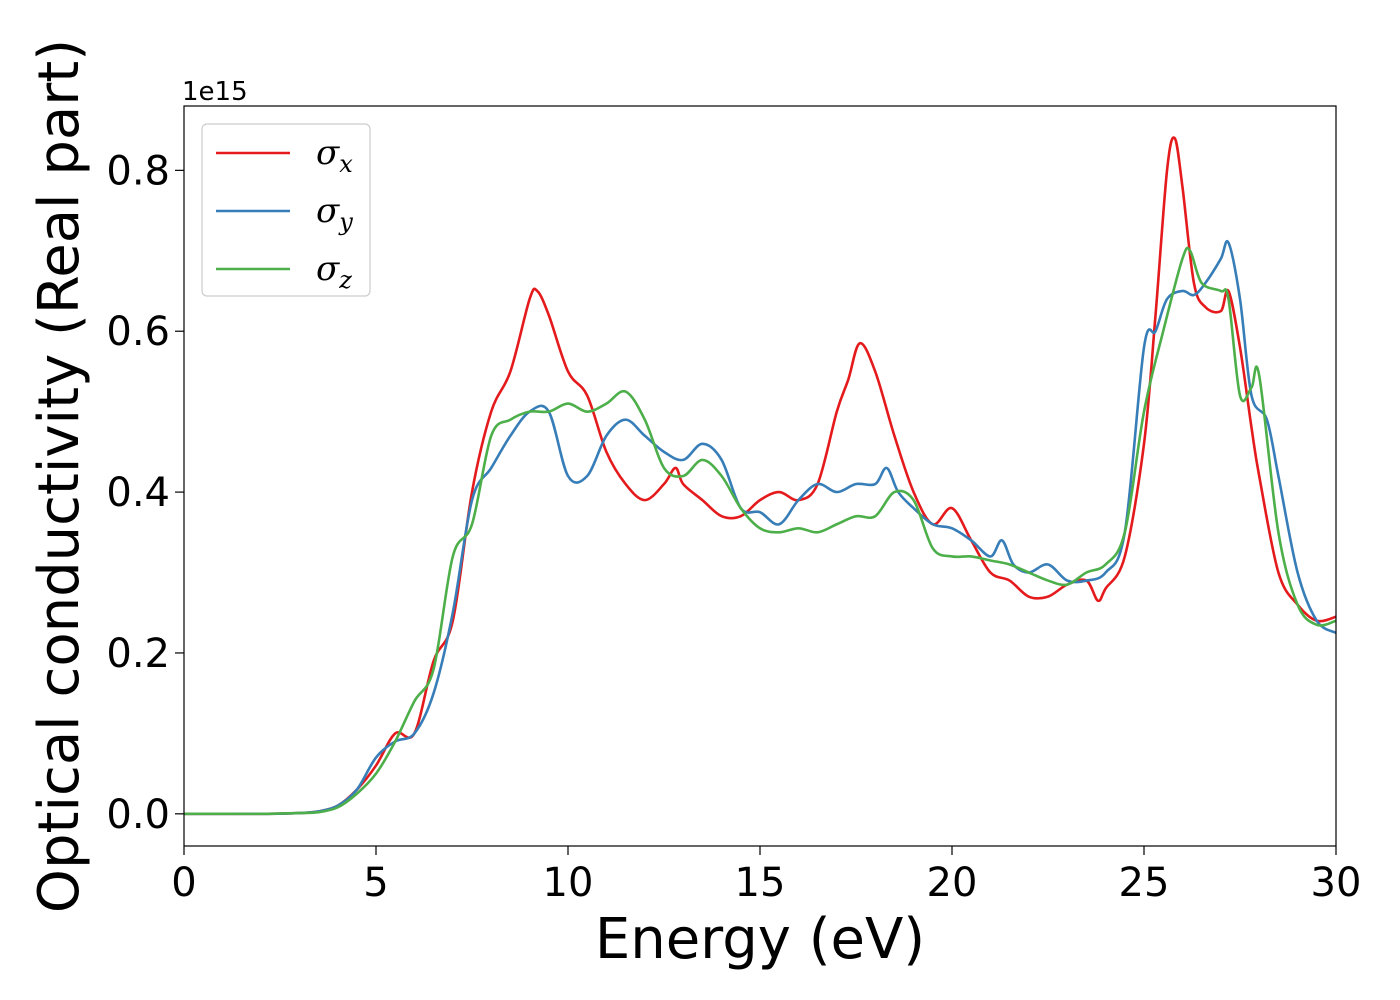 The image size is (1400, 1000). Describe the element at coordinates (760, 883) in the screenshot. I see `x-tick-label: 15` at that location.